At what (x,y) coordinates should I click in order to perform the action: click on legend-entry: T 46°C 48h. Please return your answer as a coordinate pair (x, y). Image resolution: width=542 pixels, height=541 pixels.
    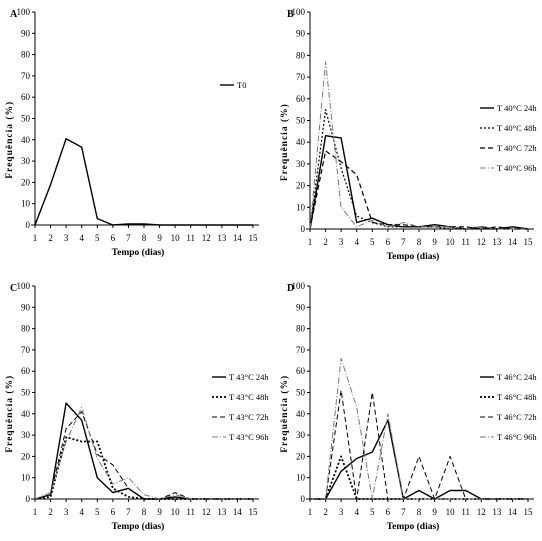
    Looking at the image, I should click on (517, 397).